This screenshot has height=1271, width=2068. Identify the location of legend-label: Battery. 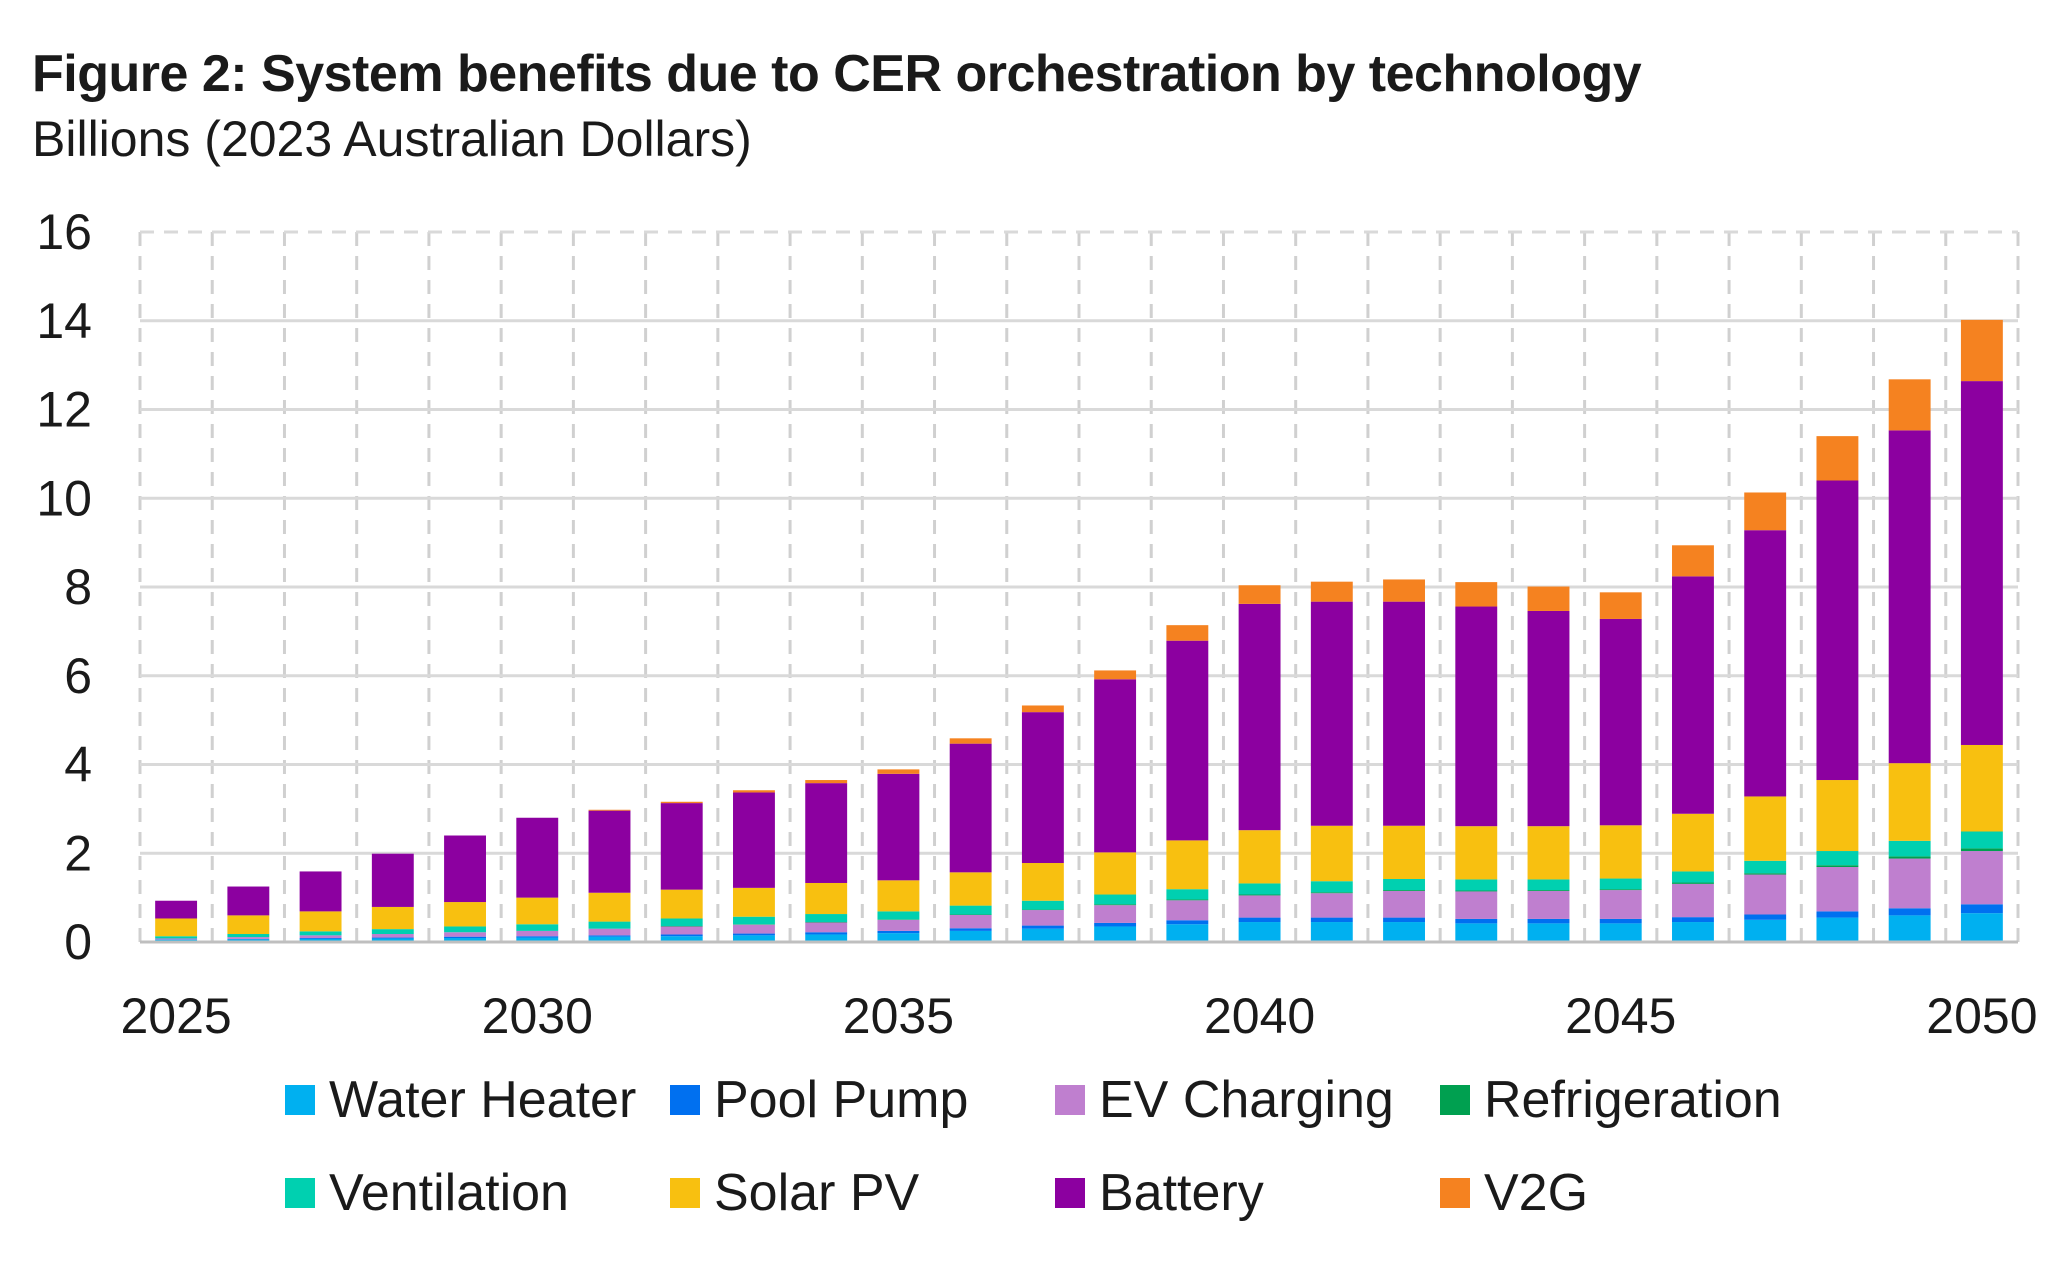
(1181, 1193).